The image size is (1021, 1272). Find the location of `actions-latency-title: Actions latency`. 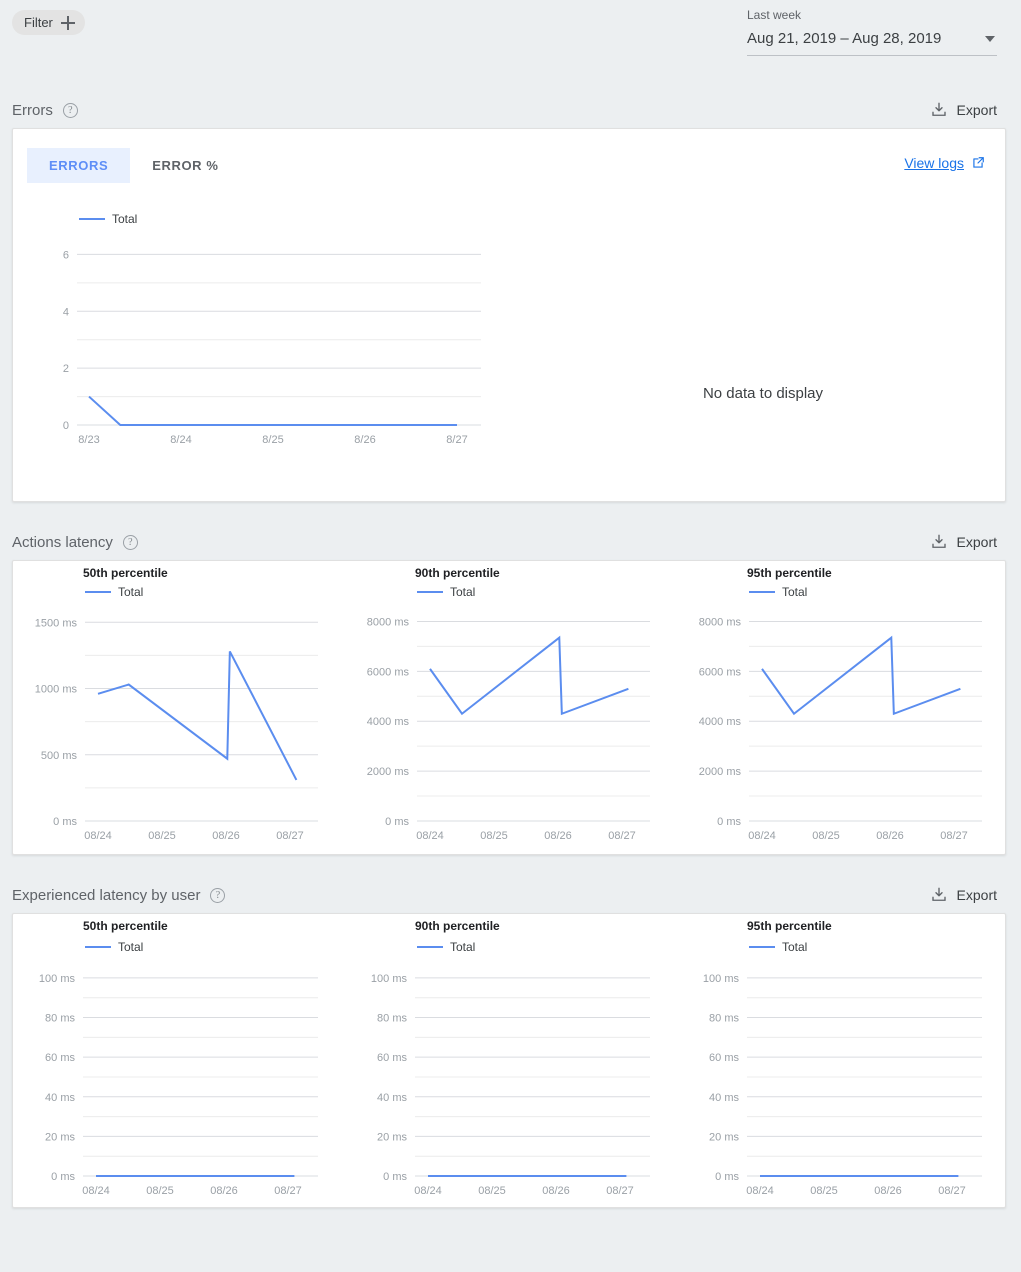

actions-latency-title: Actions latency is located at coordinates (62, 542).